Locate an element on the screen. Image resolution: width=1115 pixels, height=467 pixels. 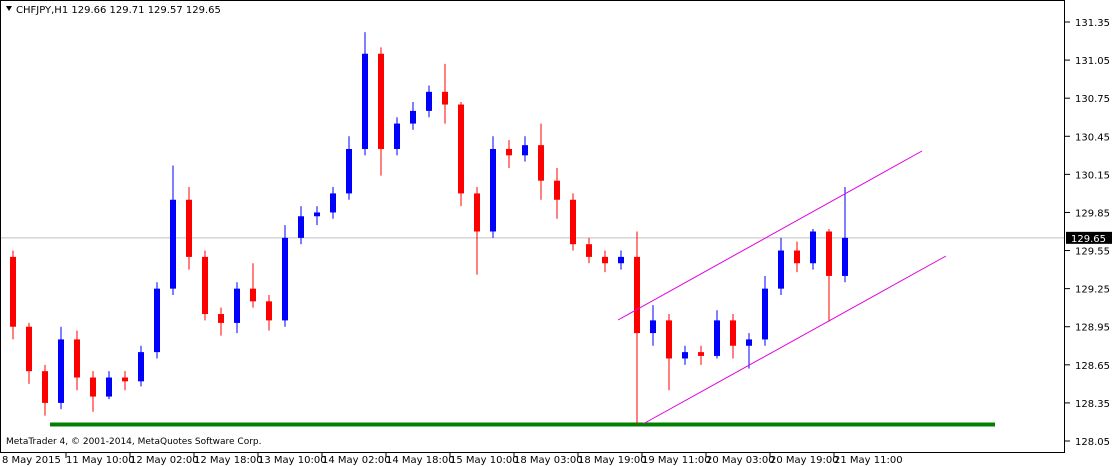
y-tick-label: 131.05 is located at coordinates (1092, 61).